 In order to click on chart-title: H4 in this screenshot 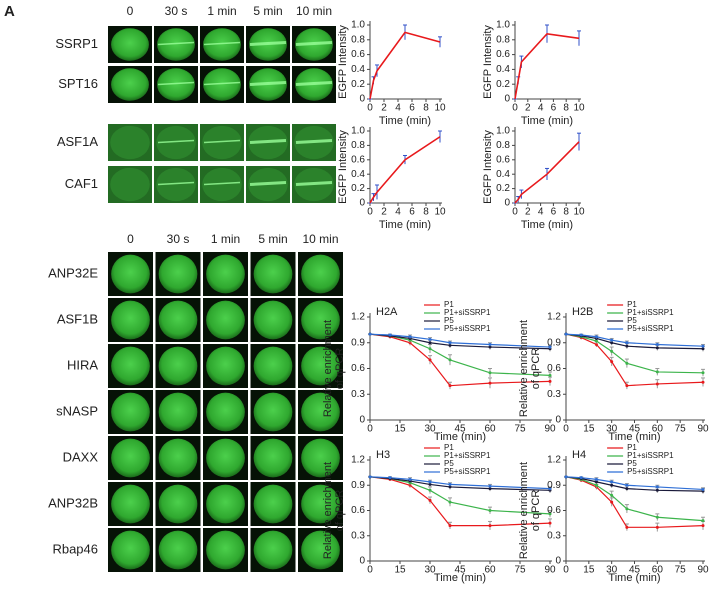, I will do `click(579, 455)`.